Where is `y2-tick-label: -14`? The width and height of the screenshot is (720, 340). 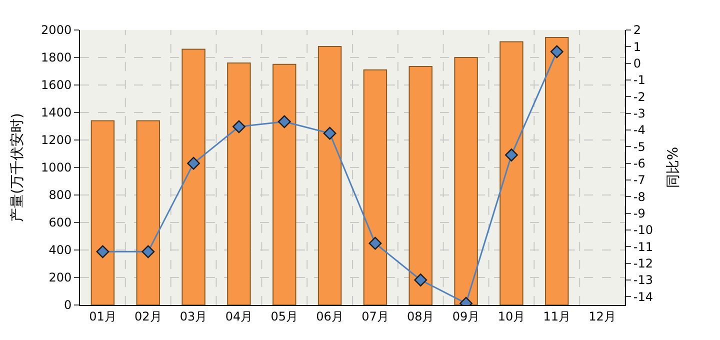
y2-tick-label: -14 is located at coordinates (643, 297).